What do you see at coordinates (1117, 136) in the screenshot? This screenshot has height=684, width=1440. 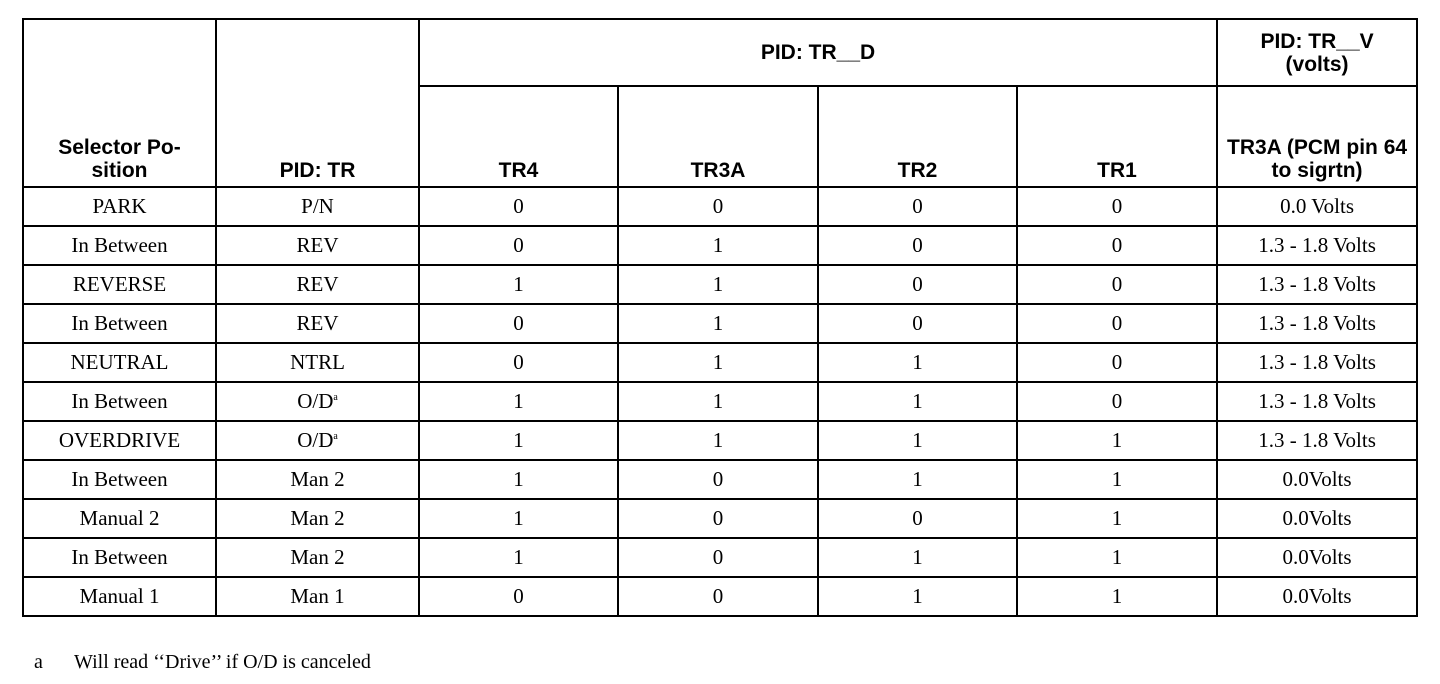 I see `header-cell: TR1` at bounding box center [1117, 136].